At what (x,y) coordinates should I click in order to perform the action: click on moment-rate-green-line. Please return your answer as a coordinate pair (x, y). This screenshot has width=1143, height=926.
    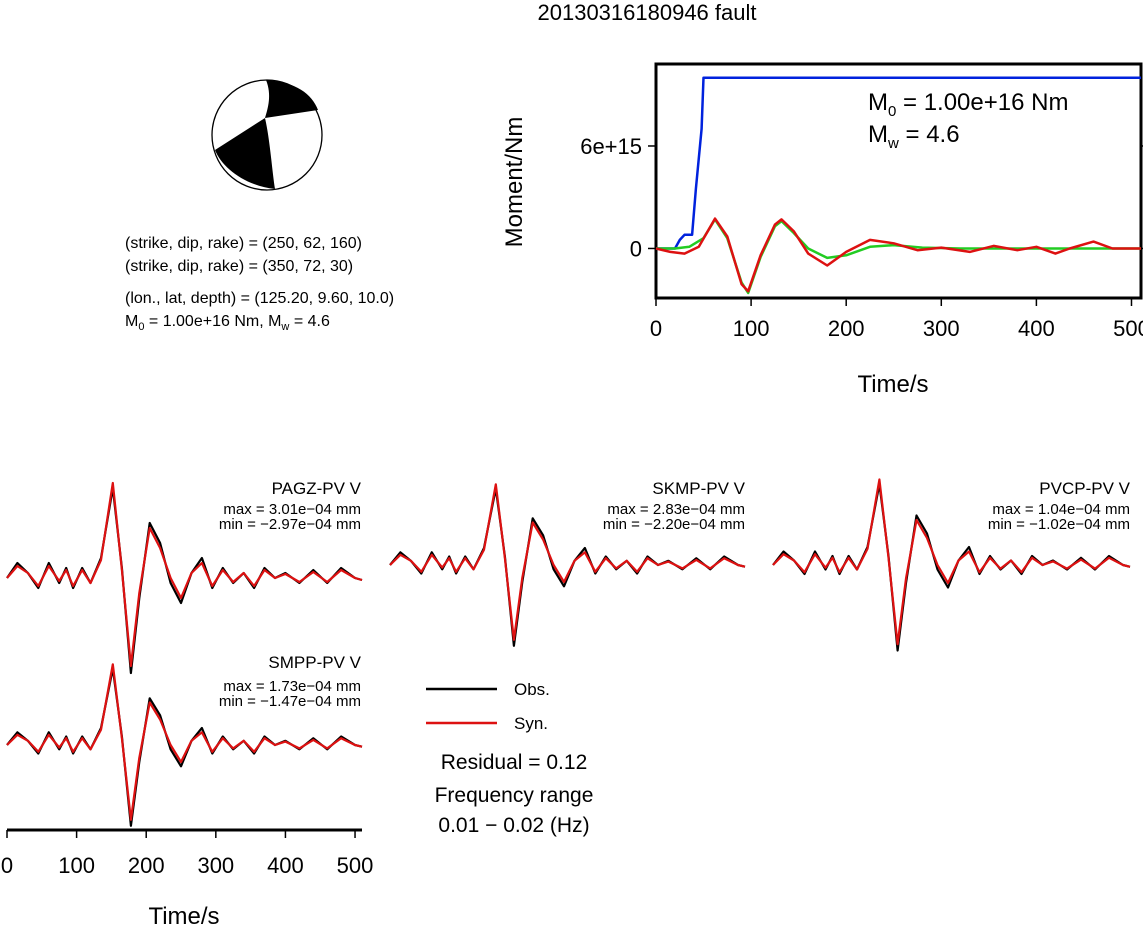
    Looking at the image, I should click on (898, 256).